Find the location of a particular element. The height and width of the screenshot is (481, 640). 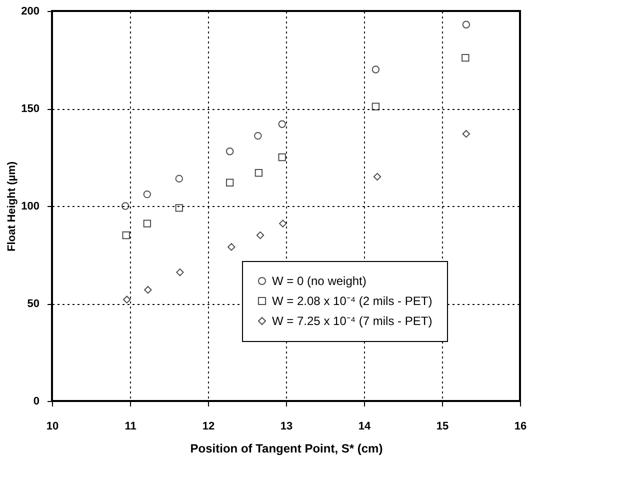

y-tick-label: 0 is located at coordinates (36, 402).